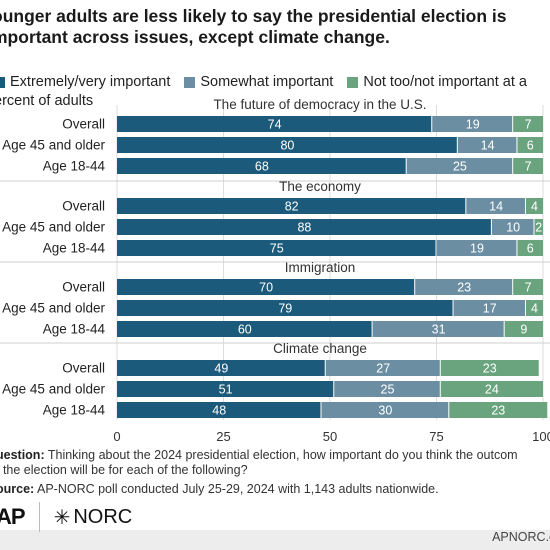 The height and width of the screenshot is (550, 550). Describe the element at coordinates (319, 104) in the screenshot. I see `group-title: The future of democracy in the U.S.` at that location.